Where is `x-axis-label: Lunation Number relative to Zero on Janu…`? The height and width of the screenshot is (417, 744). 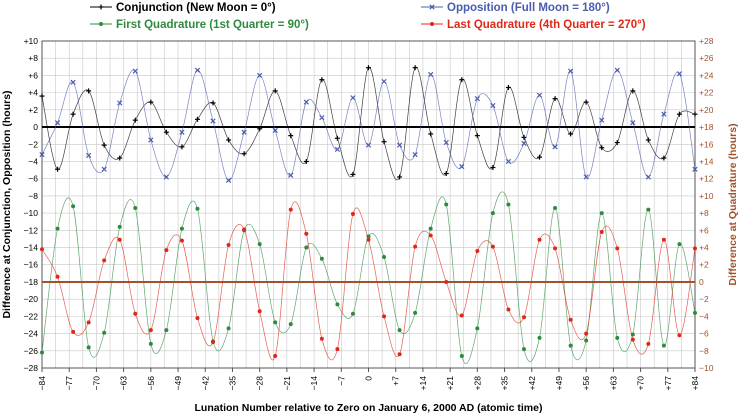
x-axis-label: Lunation Number relative to Zero on Janu… is located at coordinates (369, 408).